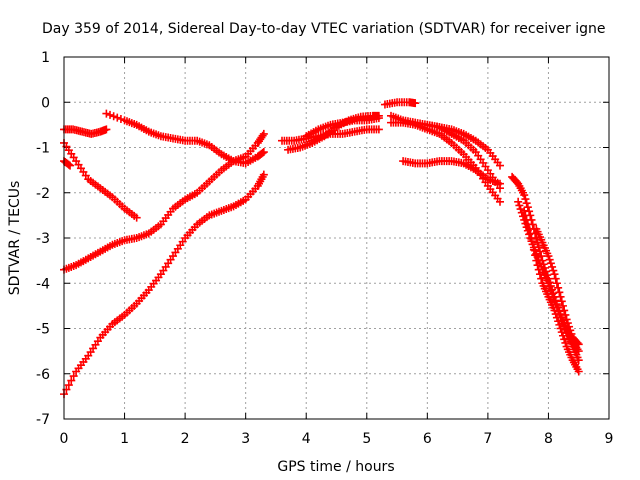  I want to click on x-tick-label: 6, so click(427, 439).